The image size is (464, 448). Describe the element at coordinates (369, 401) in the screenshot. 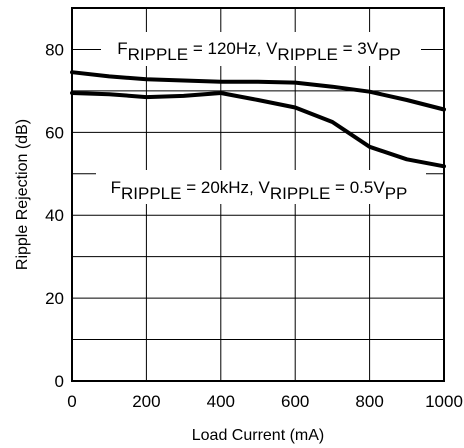

I see `x-tick-label: 800` at that location.